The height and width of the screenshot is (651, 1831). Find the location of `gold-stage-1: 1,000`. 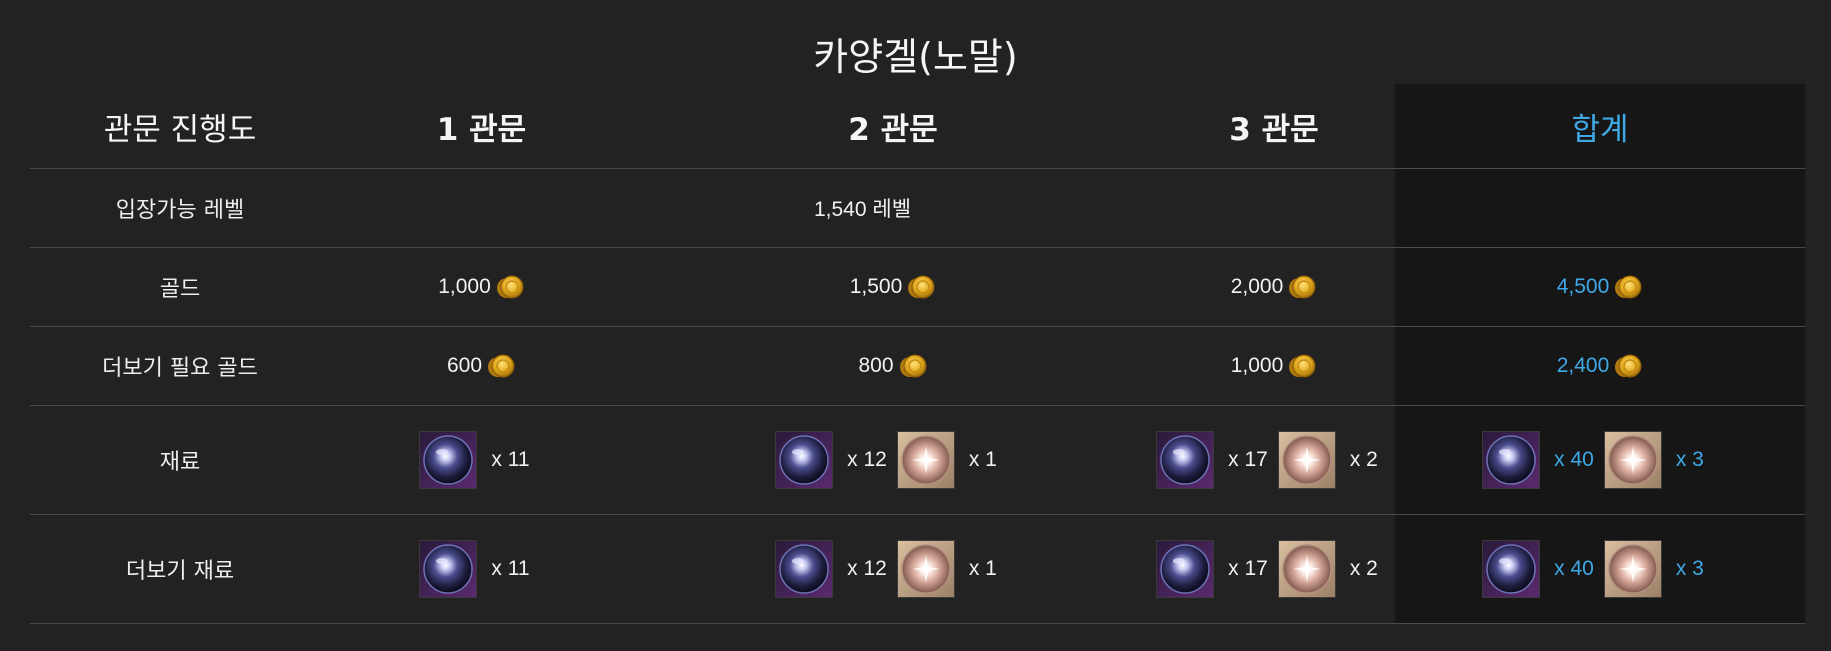

gold-stage-1: 1,000 is located at coordinates (481, 287).